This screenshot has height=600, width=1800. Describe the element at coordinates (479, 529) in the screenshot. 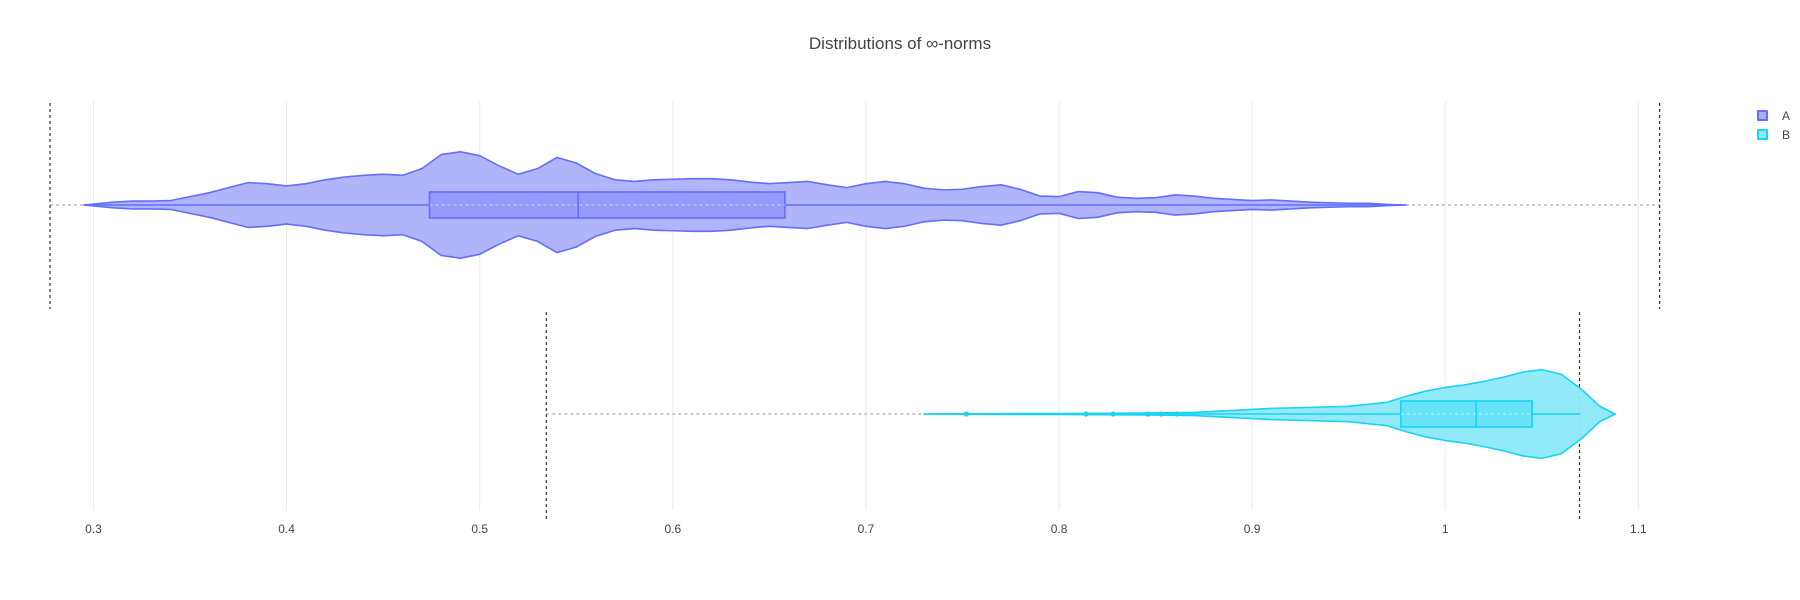

I see `x-tick-label: 0.5` at that location.